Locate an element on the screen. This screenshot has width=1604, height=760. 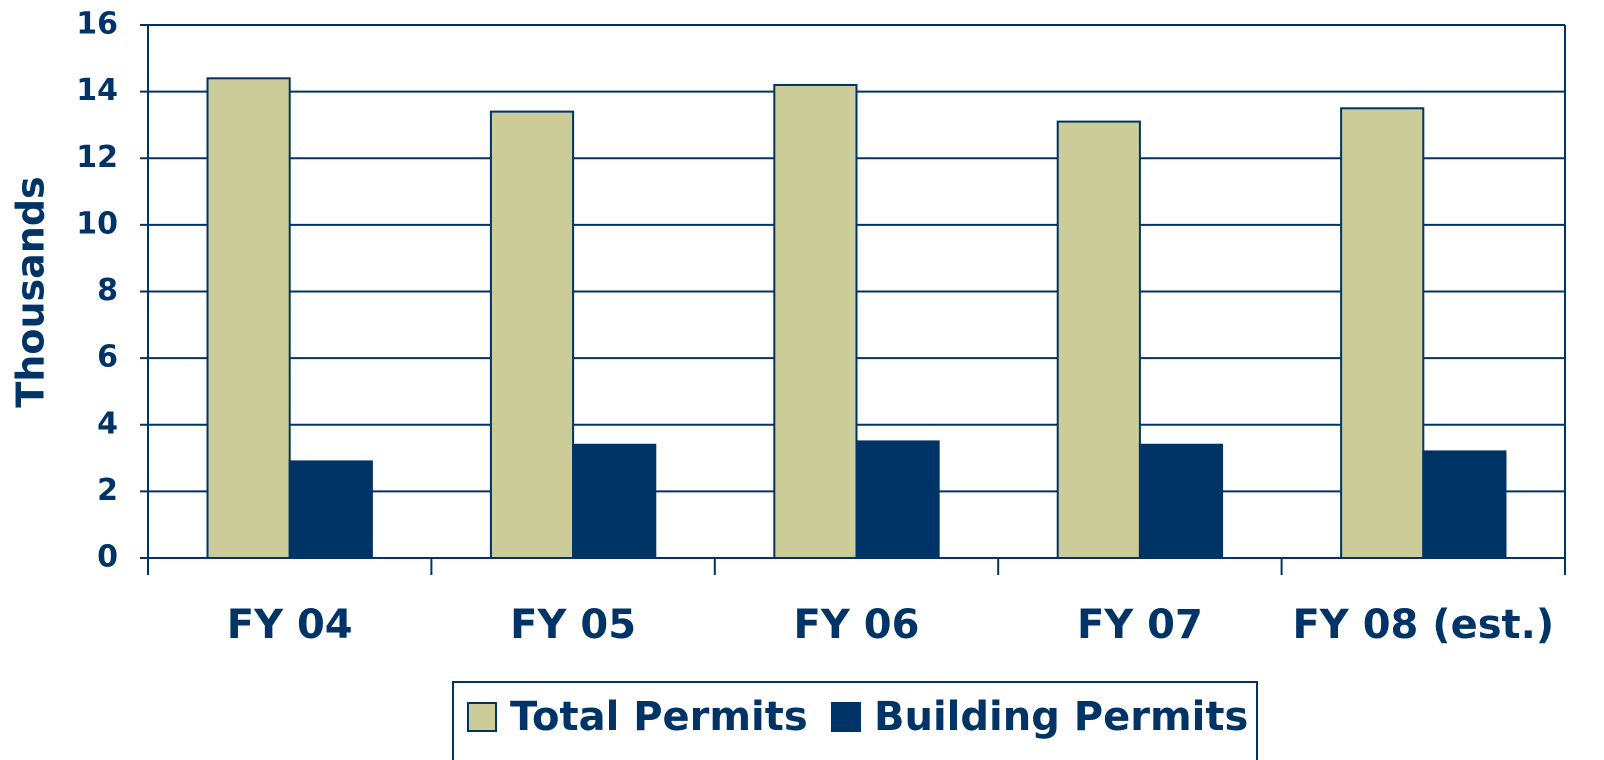
x-tick-label: FY 08 (est.) is located at coordinates (1423, 625).